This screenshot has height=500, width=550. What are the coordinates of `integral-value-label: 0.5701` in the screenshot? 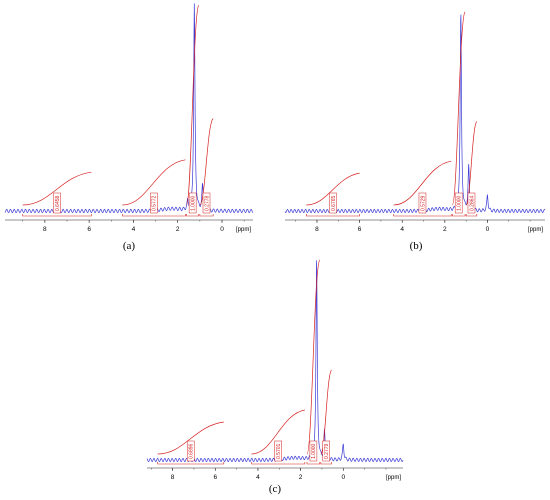 It's located at (278, 451).